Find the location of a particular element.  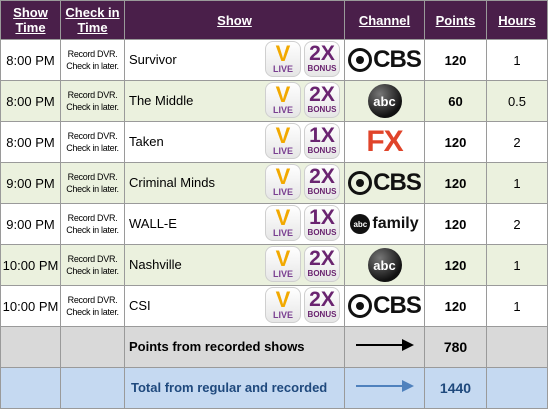

show-time: 8:00 PM is located at coordinates (30, 142).